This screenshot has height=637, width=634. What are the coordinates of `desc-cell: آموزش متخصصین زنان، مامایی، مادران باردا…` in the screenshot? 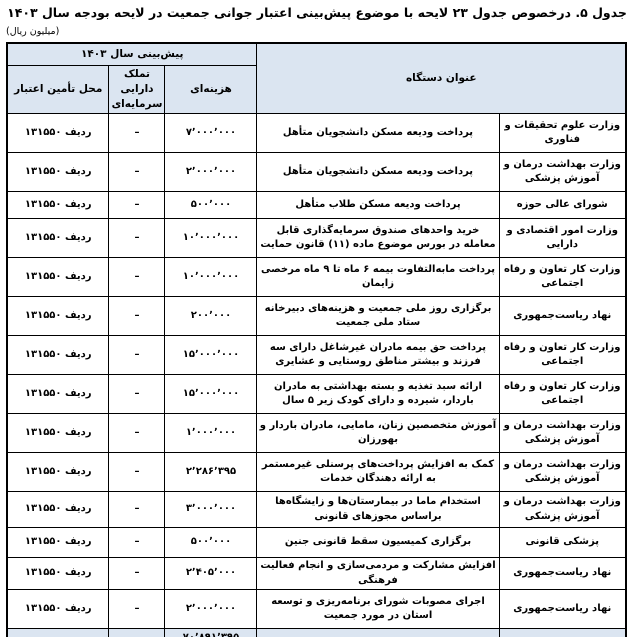 It's located at (378, 433).